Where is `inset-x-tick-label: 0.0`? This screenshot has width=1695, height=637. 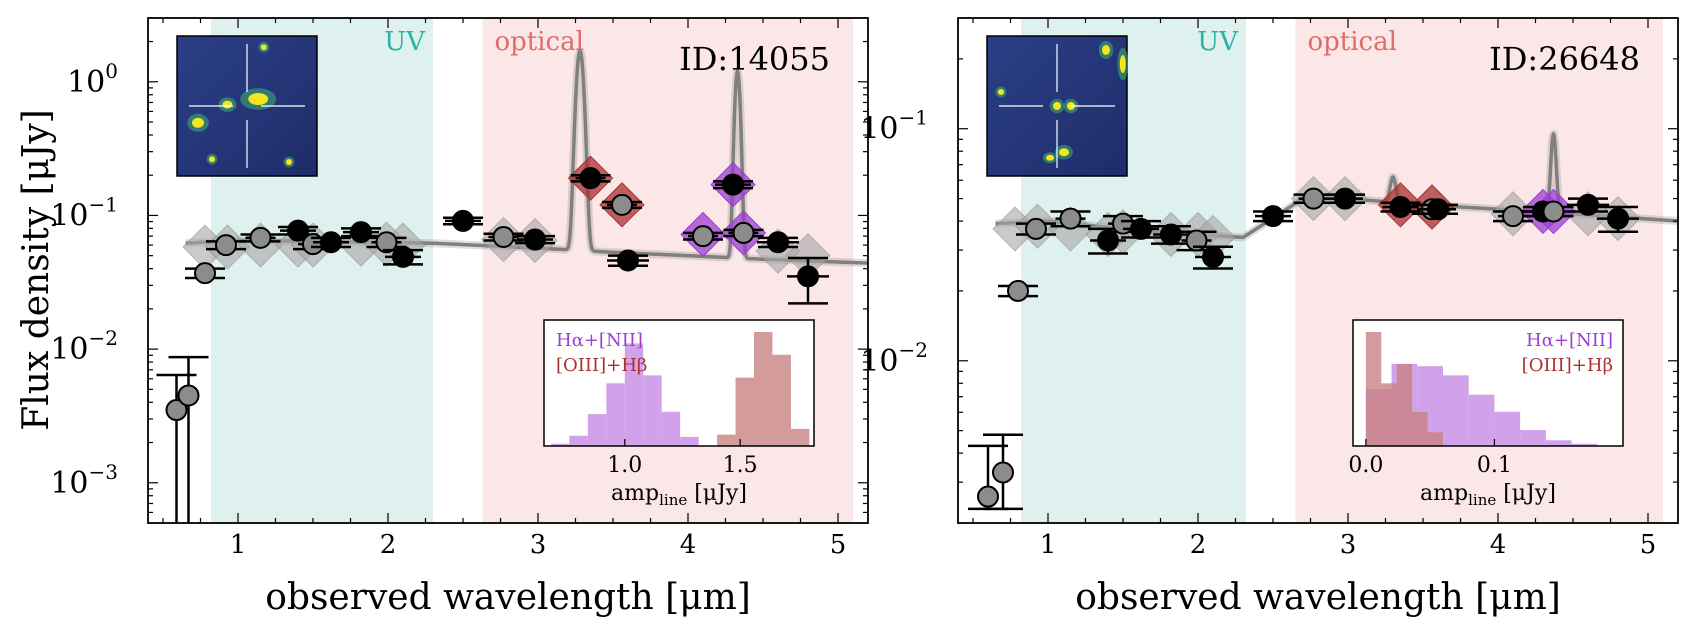 inset-x-tick-label: 0.0 is located at coordinates (1365, 465).